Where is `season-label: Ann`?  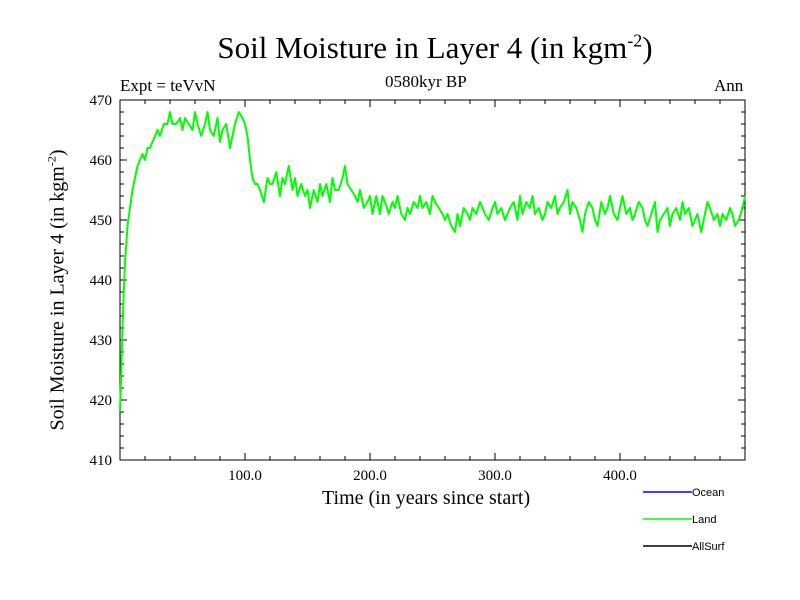 season-label: Ann is located at coordinates (729, 85).